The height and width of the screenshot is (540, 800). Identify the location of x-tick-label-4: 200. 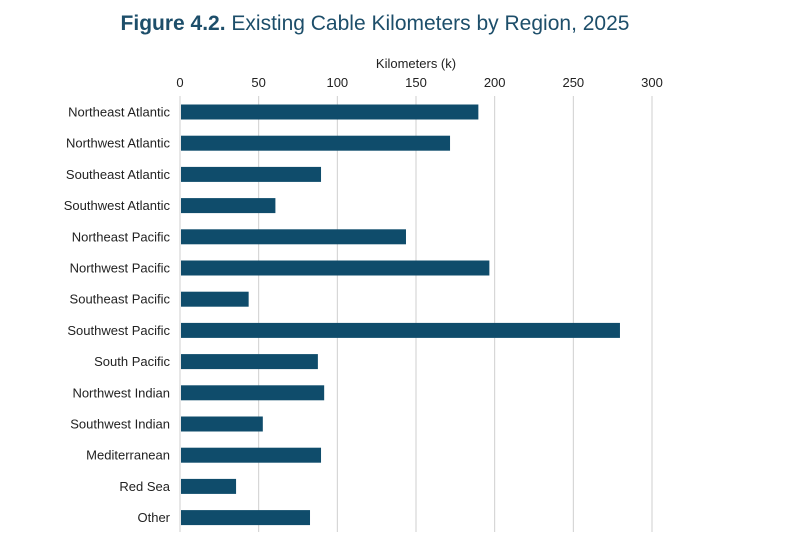
(495, 82).